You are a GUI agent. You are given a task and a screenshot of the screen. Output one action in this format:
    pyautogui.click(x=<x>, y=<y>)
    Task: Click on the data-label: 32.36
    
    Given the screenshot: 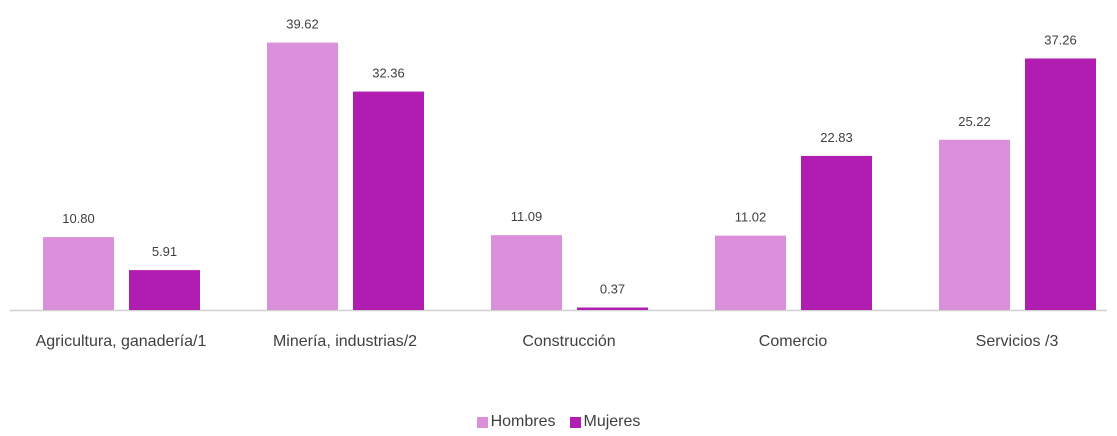 What is the action you would take?
    pyautogui.click(x=388, y=73)
    